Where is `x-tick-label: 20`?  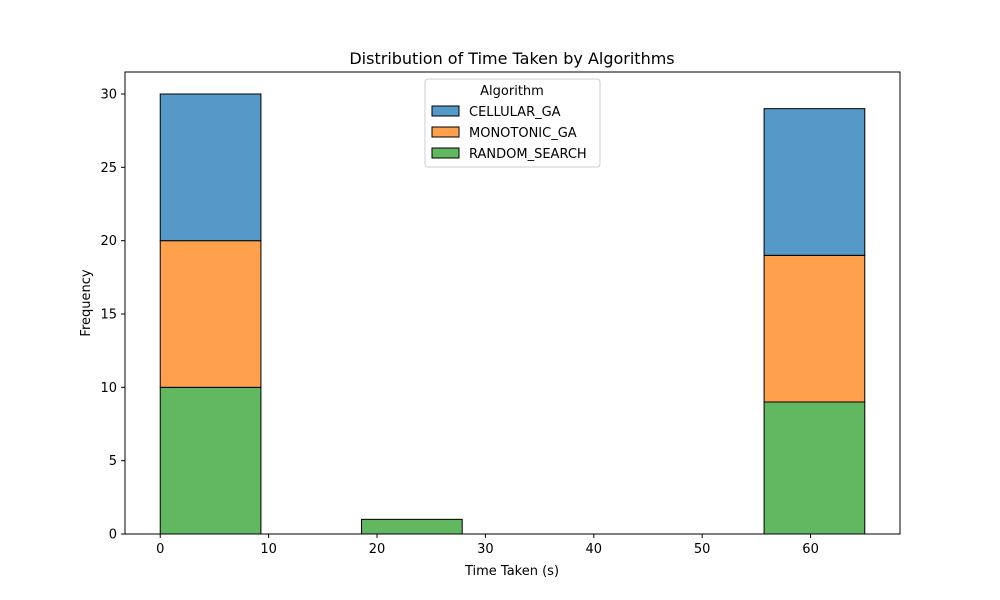
x-tick-label: 20 is located at coordinates (377, 549).